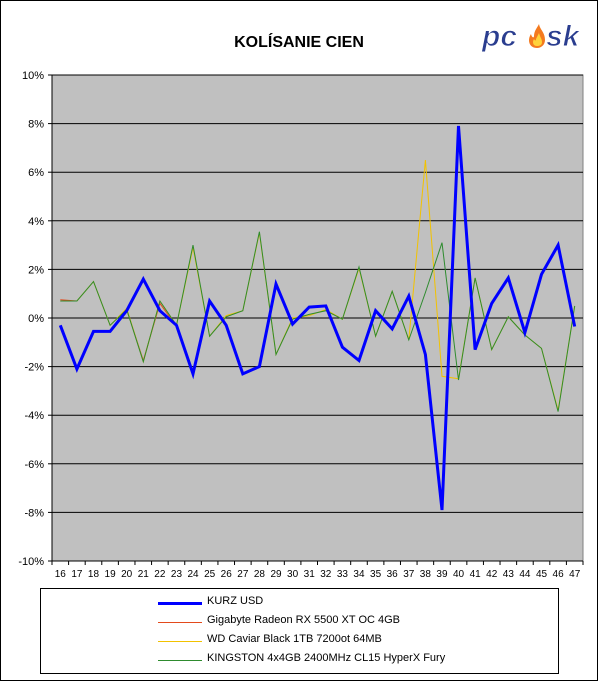 This screenshot has width=598, height=681. What do you see at coordinates (509, 574) in the screenshot?
I see `x-tick-label: 43` at bounding box center [509, 574].